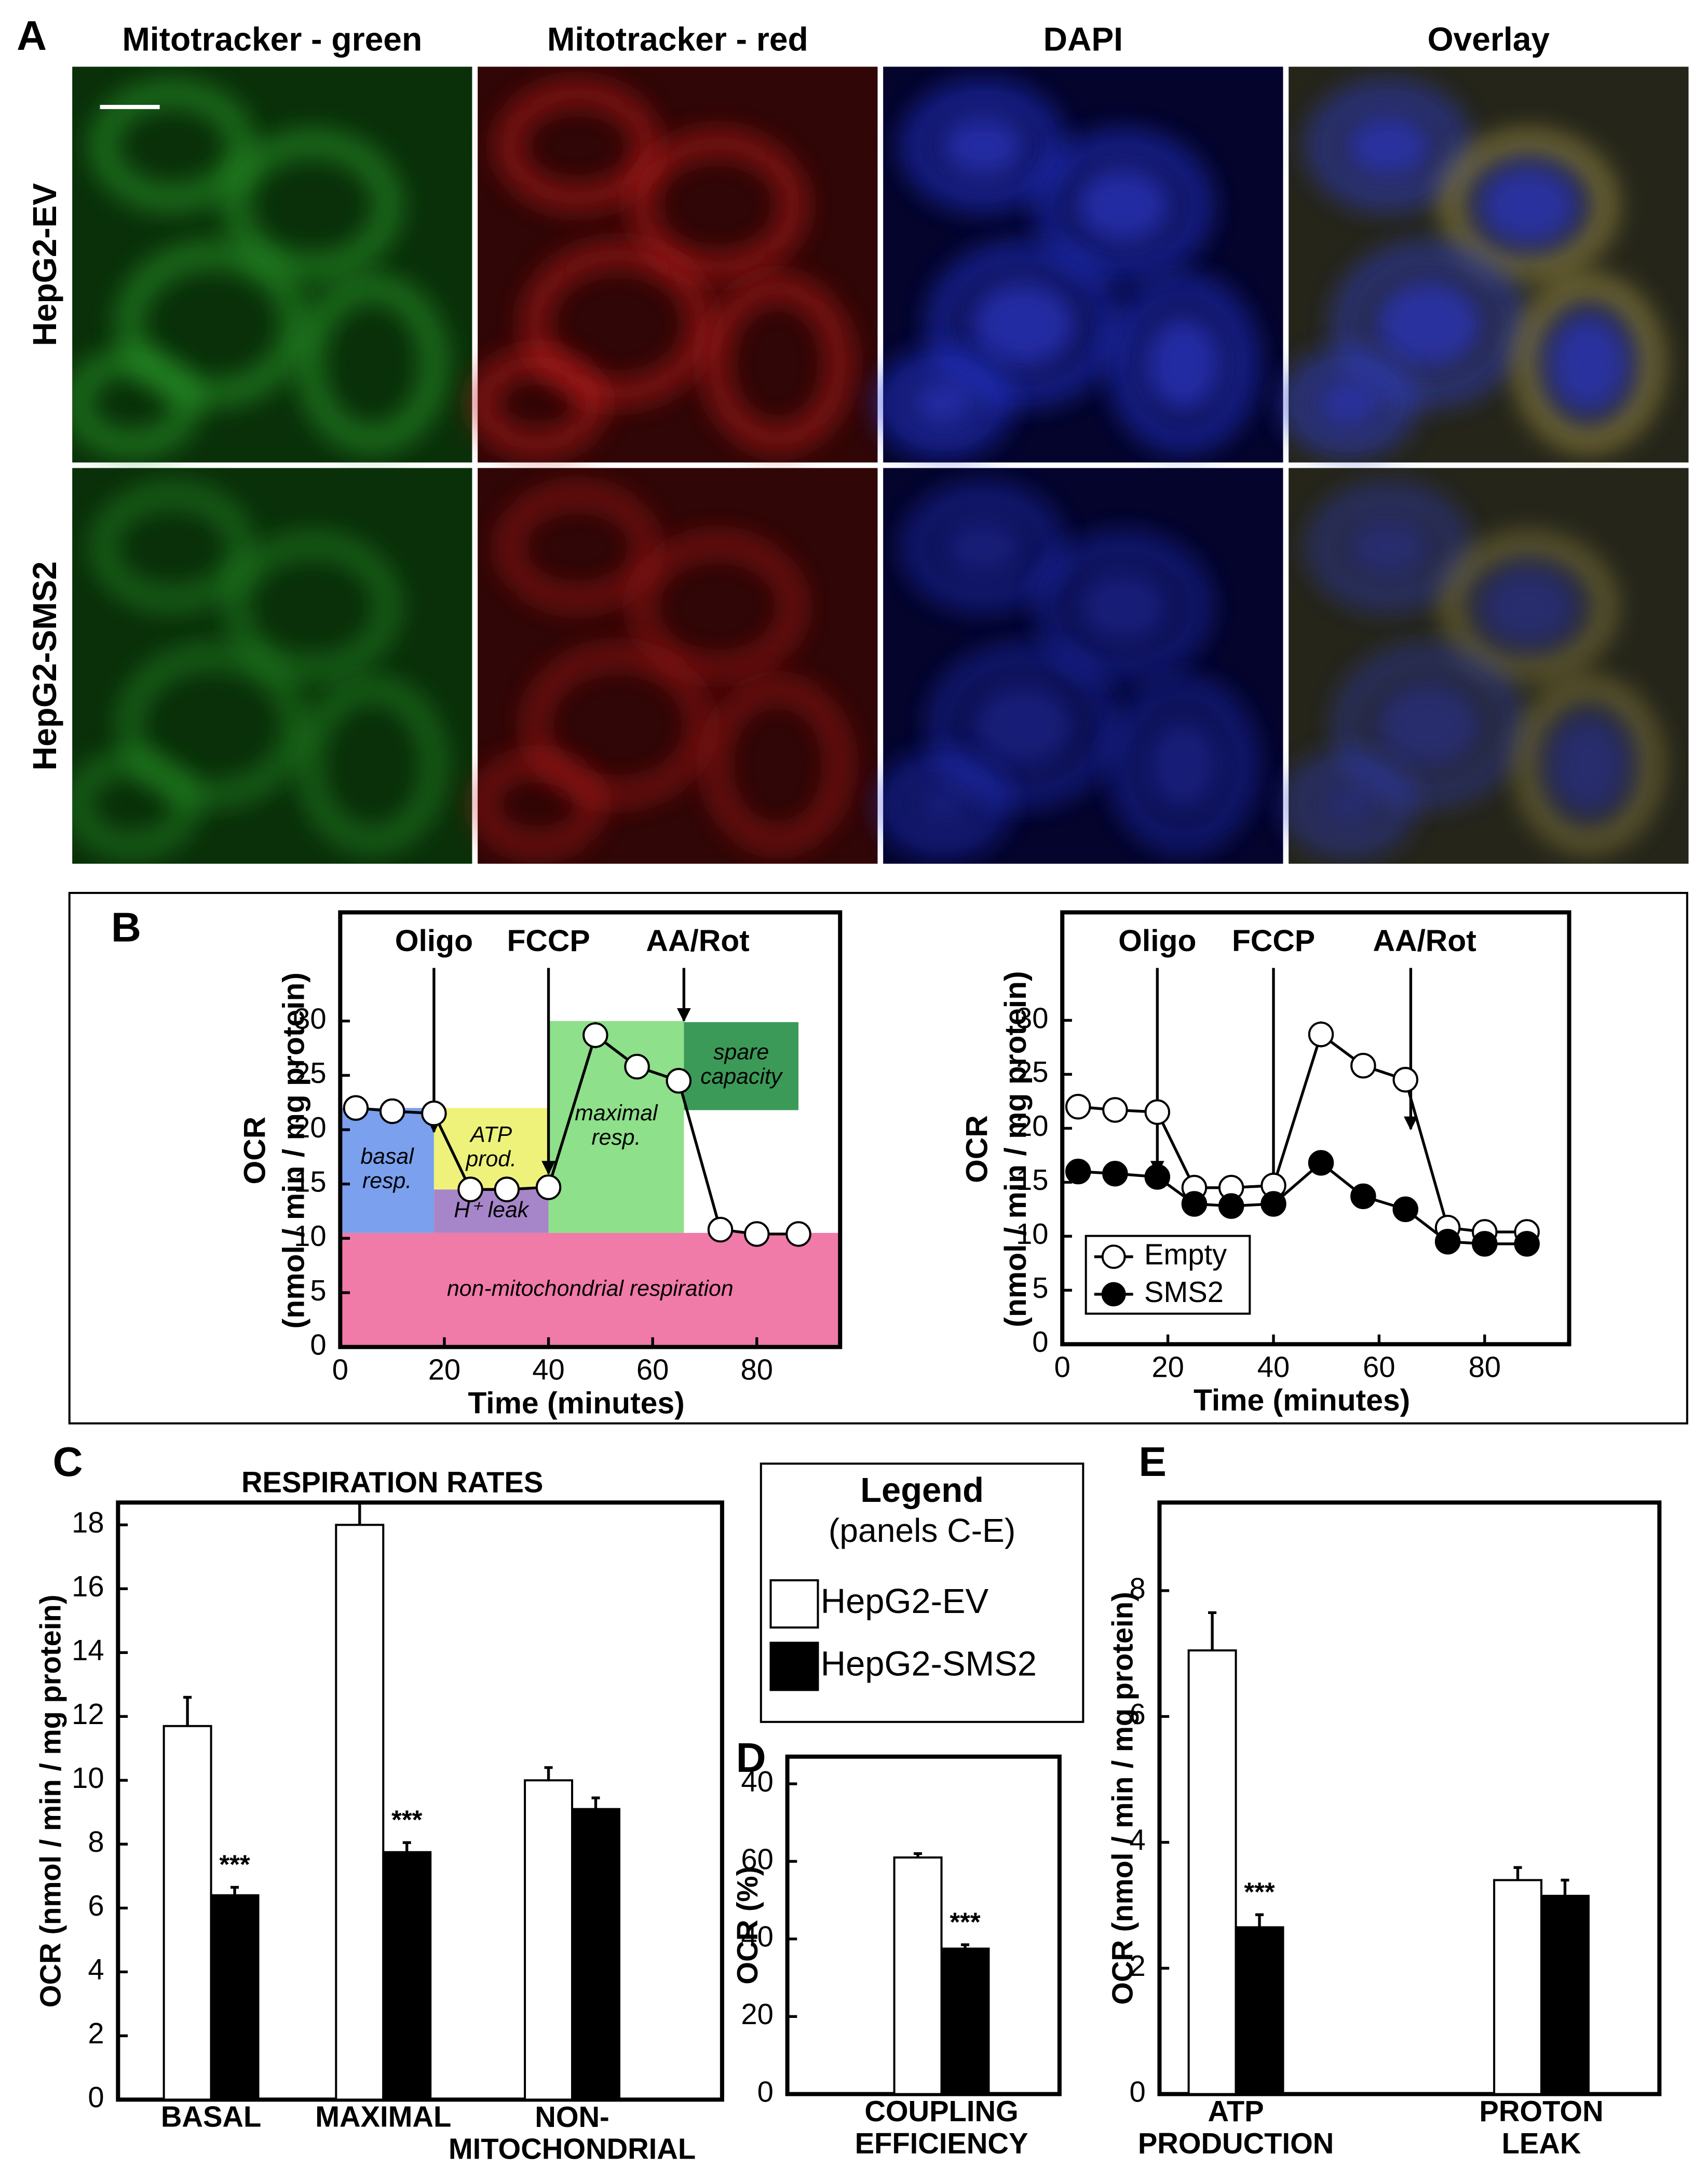  I want to click on legend-swatch, so click(794, 1604).